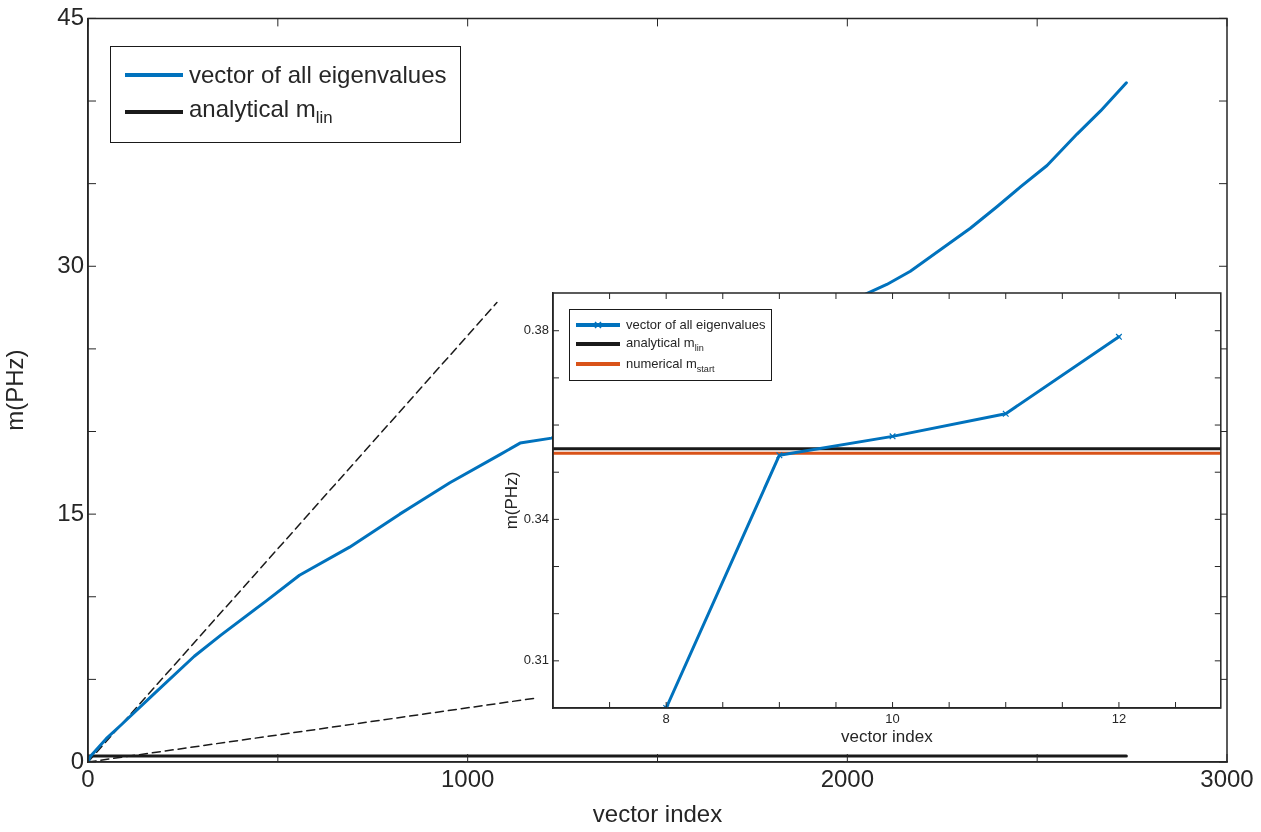 The width and height of the screenshot is (1261, 832). Describe the element at coordinates (666, 719) in the screenshot. I see `x-tick-label: 8` at that location.